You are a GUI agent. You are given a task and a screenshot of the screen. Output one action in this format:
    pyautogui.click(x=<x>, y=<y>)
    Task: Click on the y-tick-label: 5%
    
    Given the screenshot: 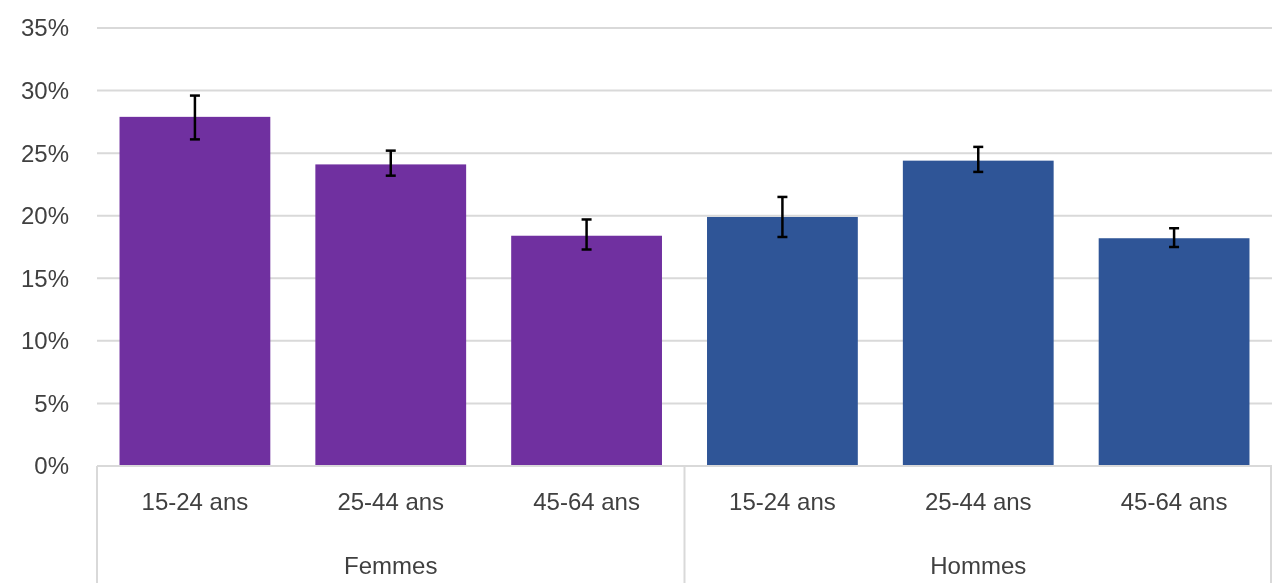 What is the action you would take?
    pyautogui.click(x=51, y=403)
    